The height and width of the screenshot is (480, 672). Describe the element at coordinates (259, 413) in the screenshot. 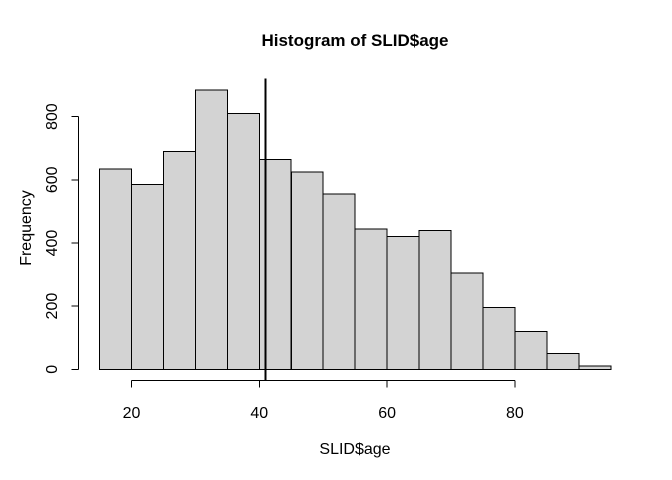

I see `x-tick-label: 40` at that location.